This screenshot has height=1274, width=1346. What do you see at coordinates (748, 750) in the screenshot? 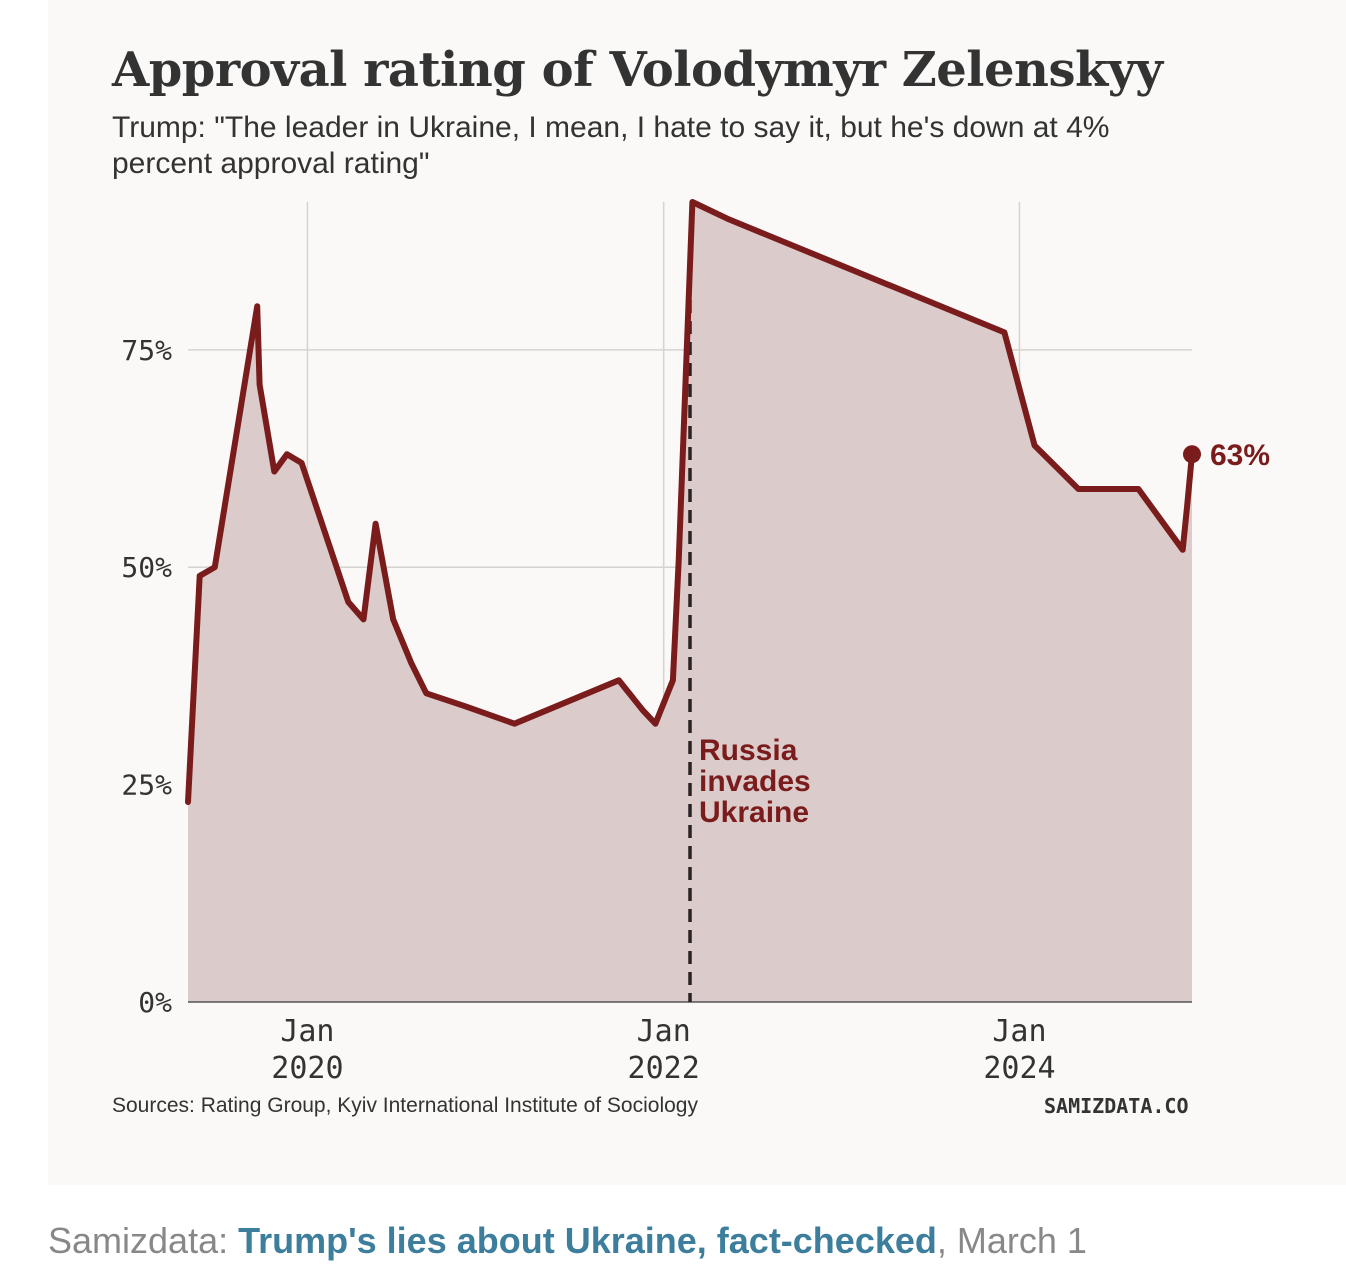
I see `invasion-label-line: Russia` at bounding box center [748, 750].